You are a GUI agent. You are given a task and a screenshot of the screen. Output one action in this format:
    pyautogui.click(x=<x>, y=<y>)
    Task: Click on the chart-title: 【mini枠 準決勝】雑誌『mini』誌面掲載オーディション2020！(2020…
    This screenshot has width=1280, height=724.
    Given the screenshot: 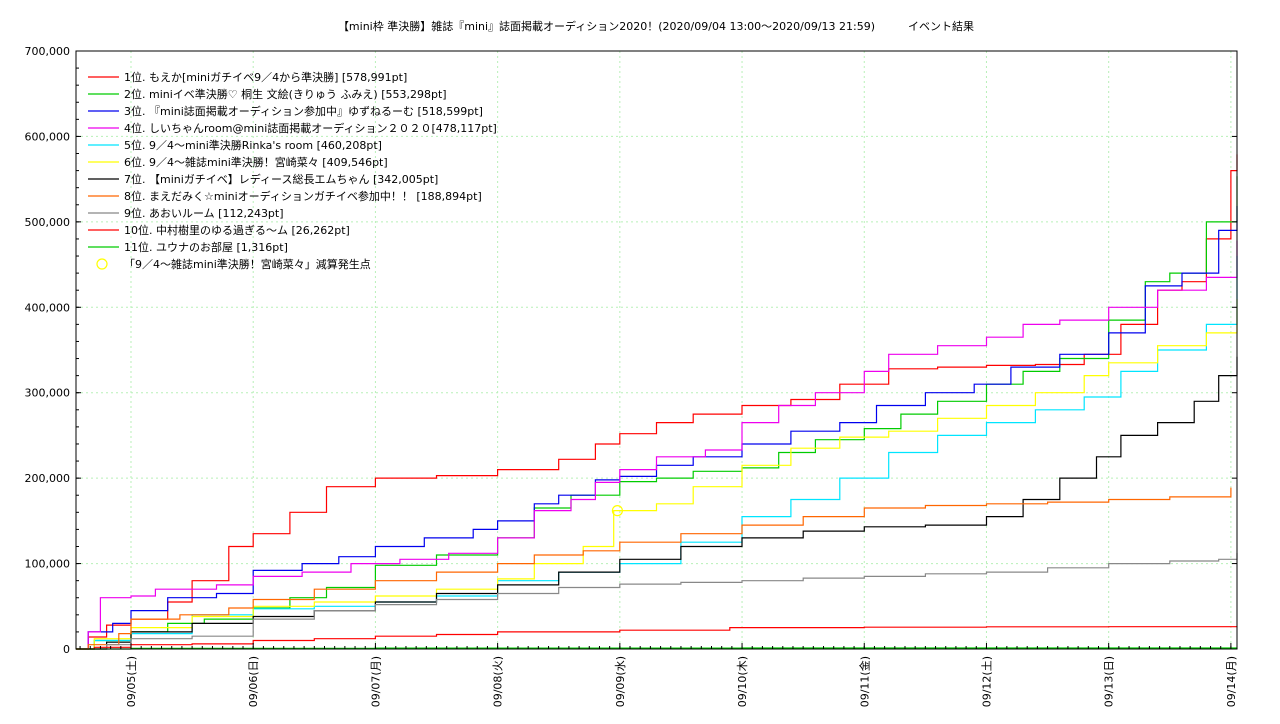 What is the action you would take?
    pyautogui.click(x=656, y=26)
    